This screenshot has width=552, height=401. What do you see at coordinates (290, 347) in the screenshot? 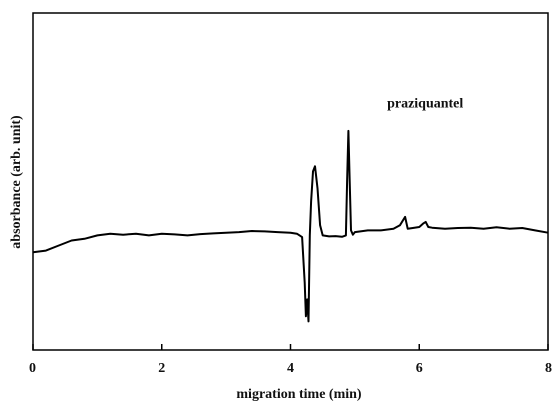
I see `x-axis-ticks` at bounding box center [290, 347].